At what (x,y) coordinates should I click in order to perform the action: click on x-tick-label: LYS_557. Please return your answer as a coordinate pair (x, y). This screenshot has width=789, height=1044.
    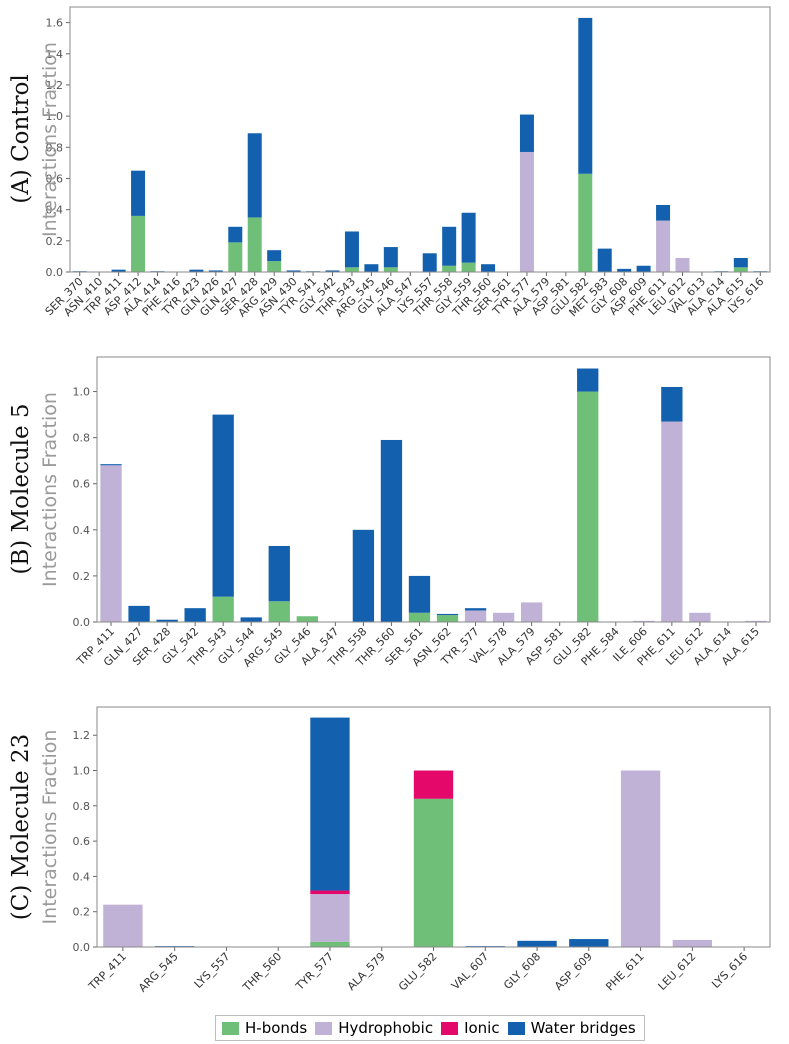
    Looking at the image, I should click on (212, 970).